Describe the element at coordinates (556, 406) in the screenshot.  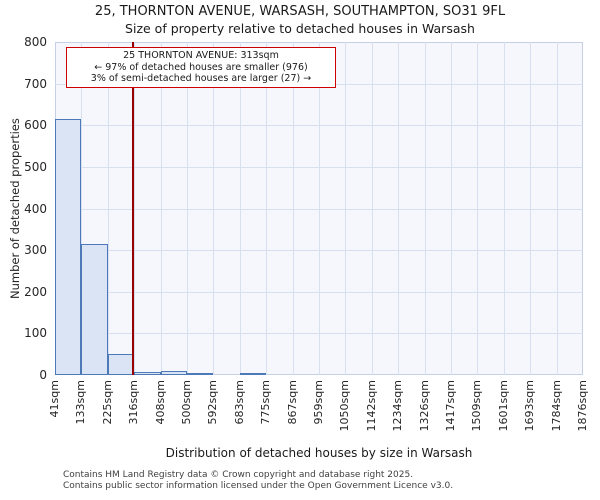
I see `x-tick-label: 1784sqm` at that location.